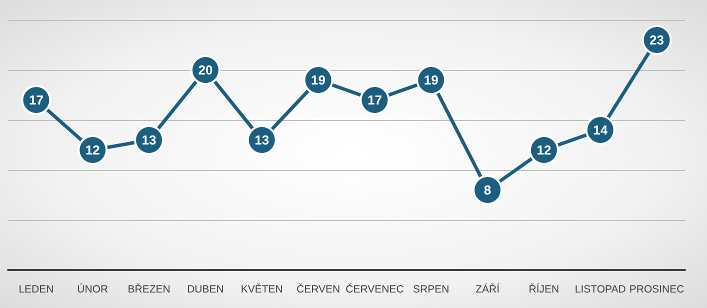 The image size is (707, 308). I want to click on x-tick-label: ČERVENEC, so click(375, 289).